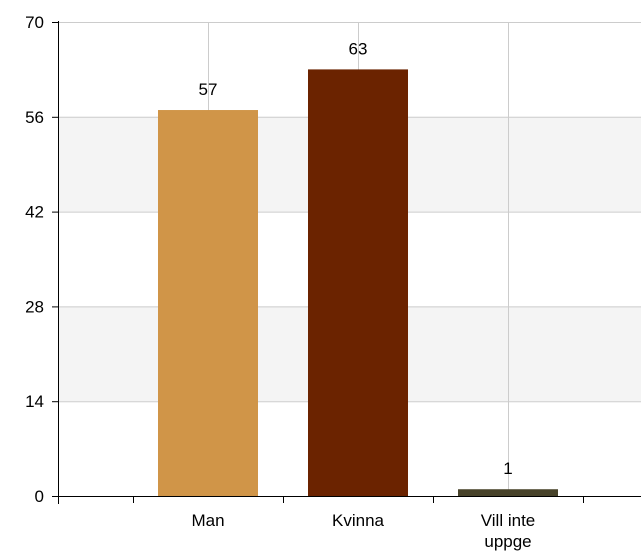 Image resolution: width=641 pixels, height=556 pixels. I want to click on data-label: 57, so click(208, 89).